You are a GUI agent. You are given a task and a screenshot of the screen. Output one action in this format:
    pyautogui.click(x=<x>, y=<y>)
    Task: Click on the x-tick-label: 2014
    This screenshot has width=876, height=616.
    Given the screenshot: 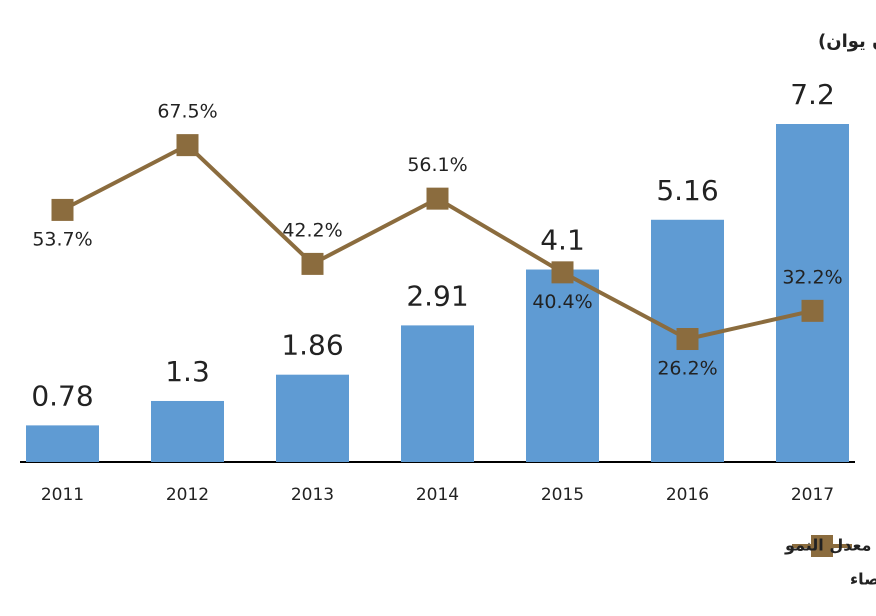 What is the action you would take?
    pyautogui.click(x=437, y=495)
    